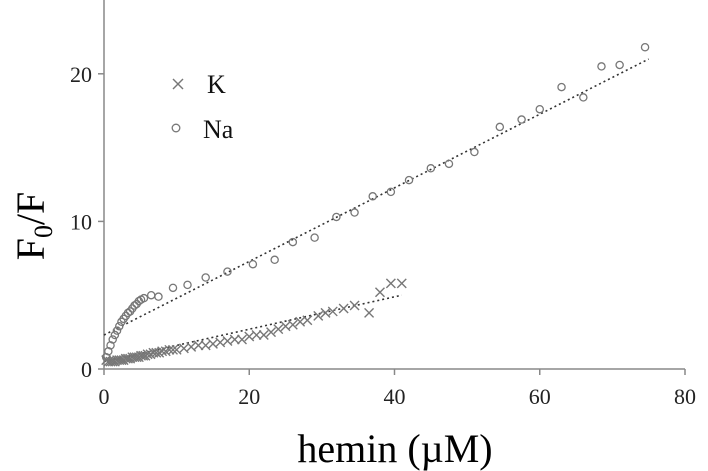 The height and width of the screenshot is (471, 708). What do you see at coordinates (43, 231) in the screenshot?
I see `y-axis-label-sub: 0` at bounding box center [43, 231].